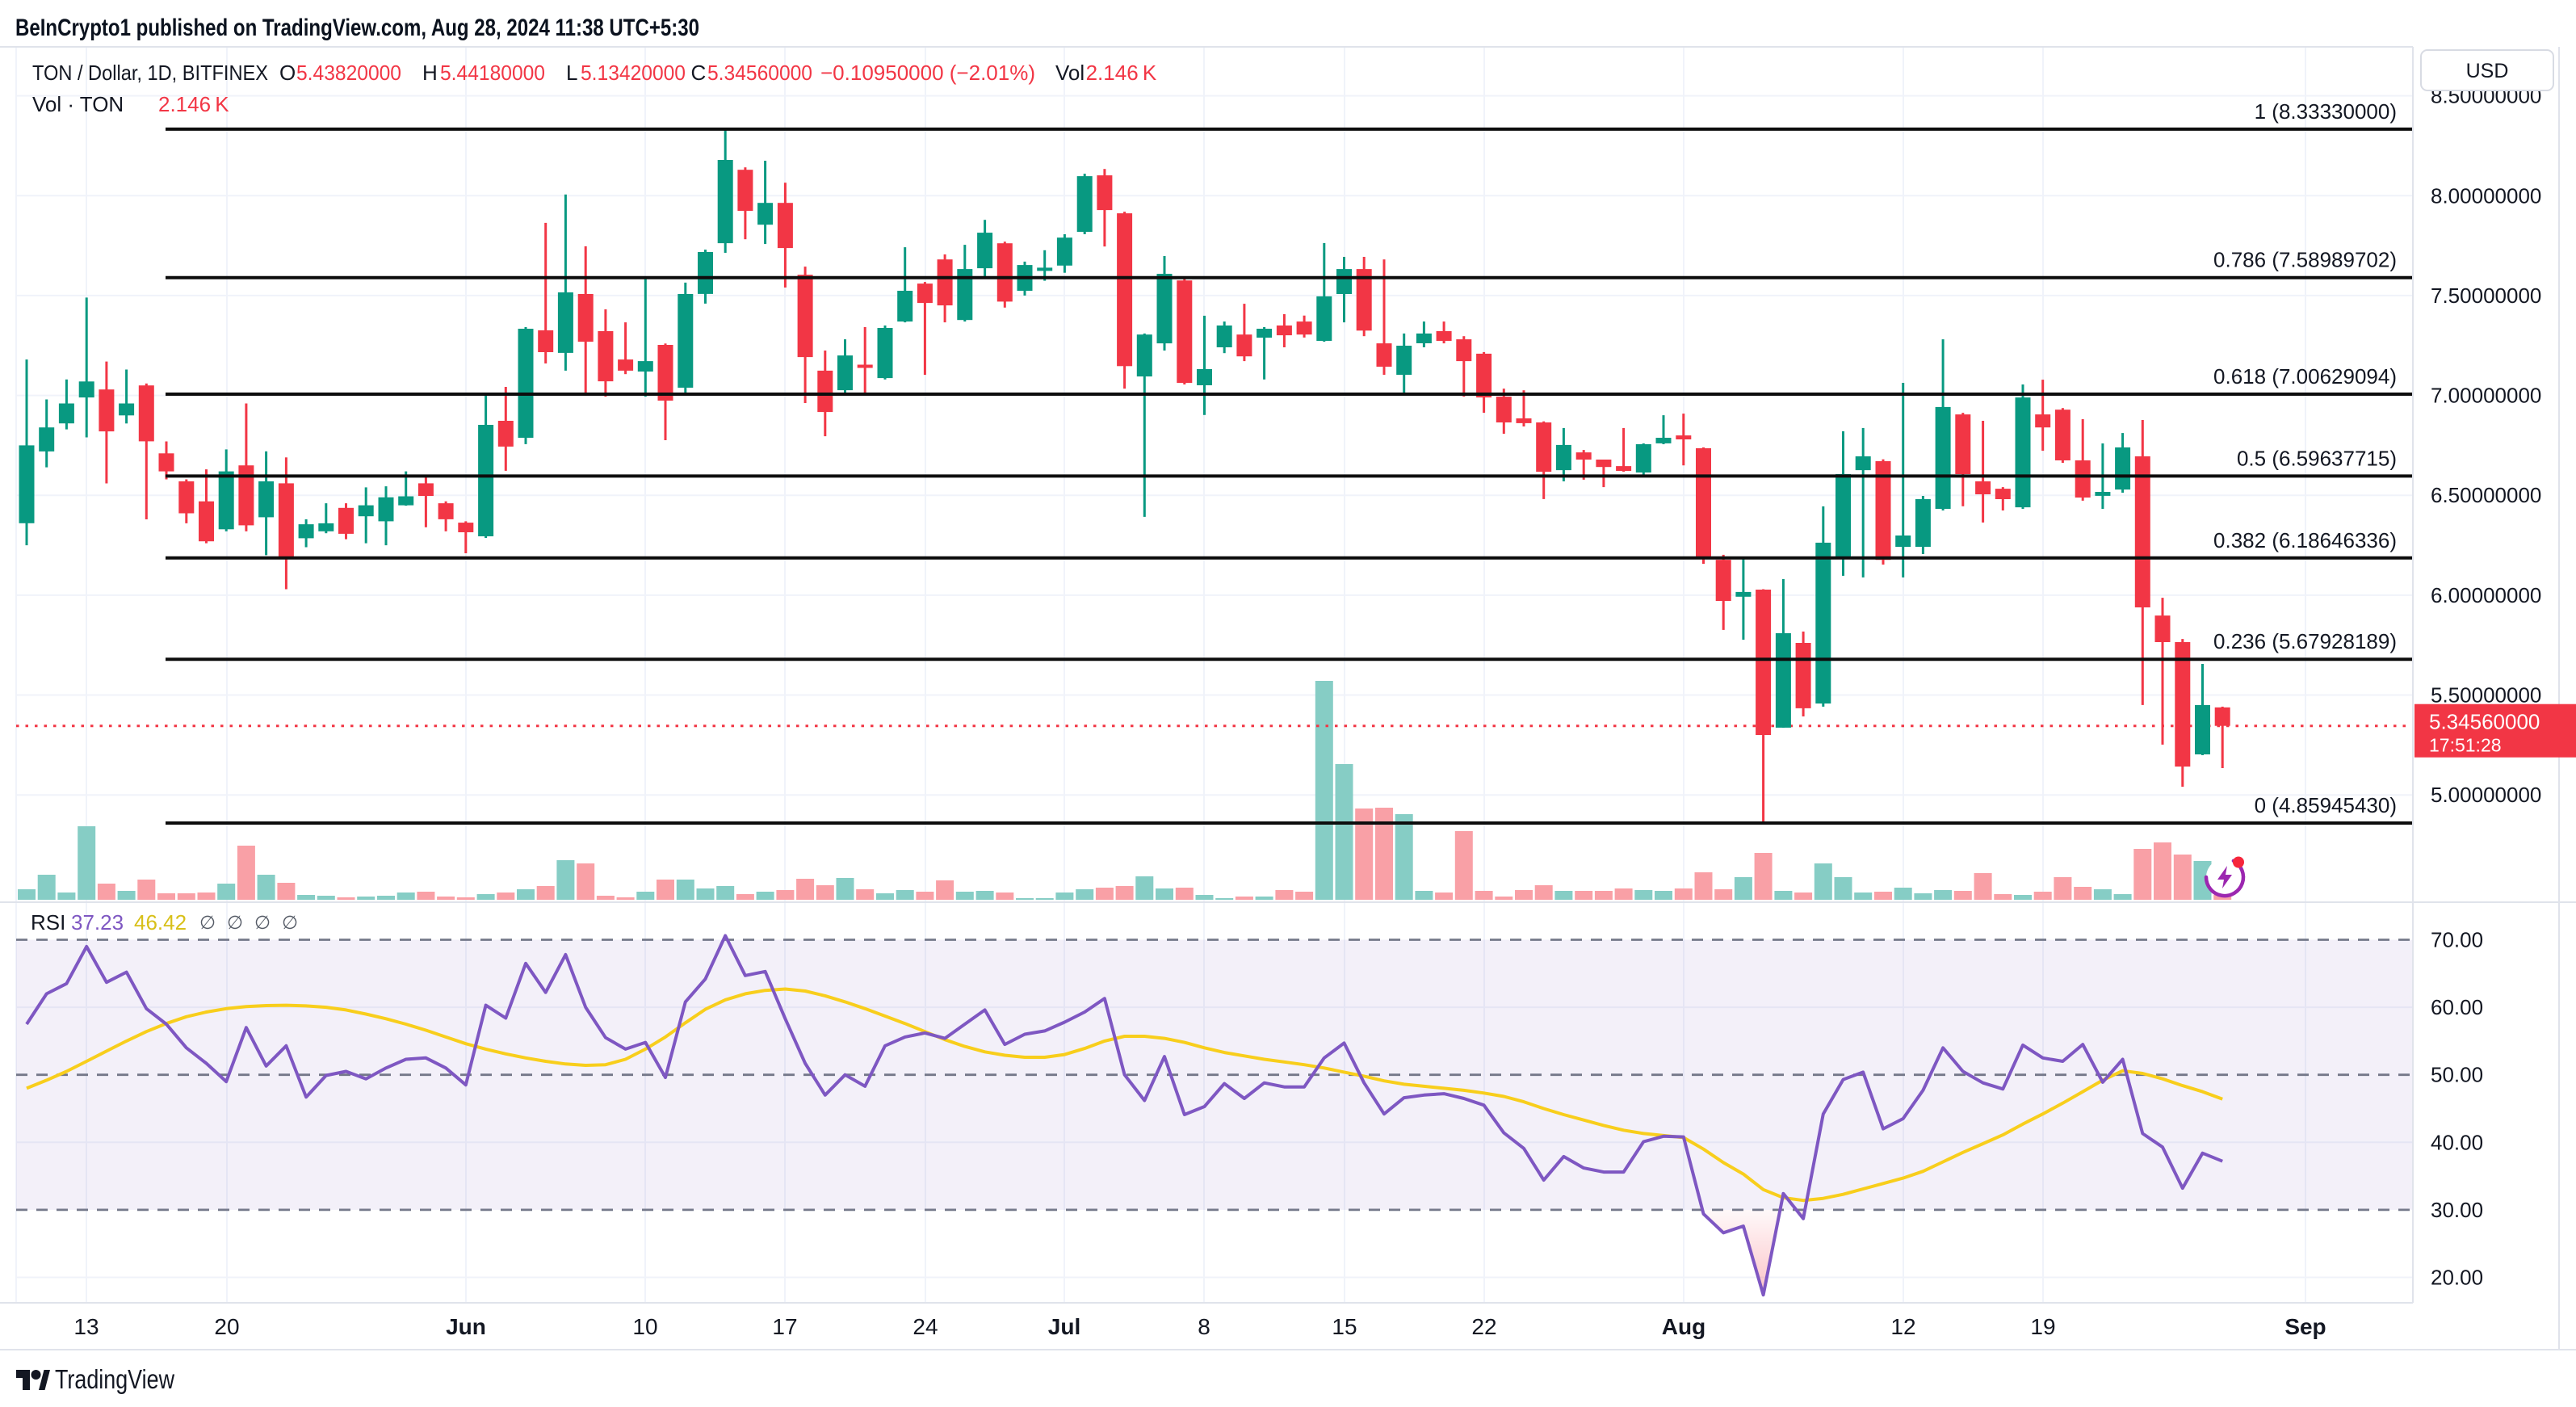 This screenshot has height=1407, width=2576. What do you see at coordinates (2457, 1210) in the screenshot?
I see `svg-text: 30.00` at bounding box center [2457, 1210].